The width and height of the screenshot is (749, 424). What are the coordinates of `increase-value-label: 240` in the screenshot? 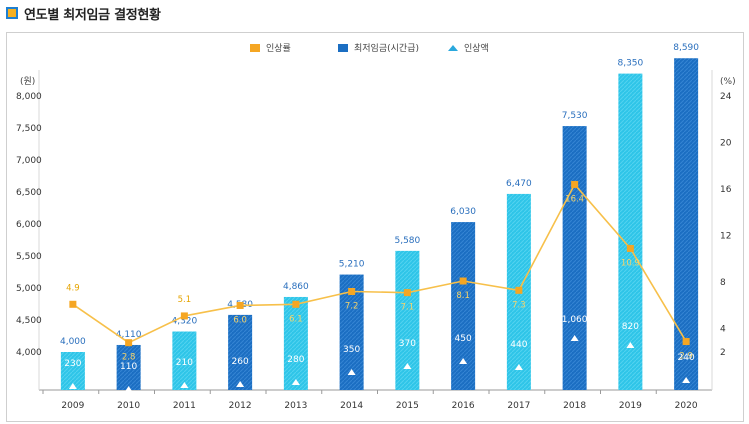 It's located at (686, 358).